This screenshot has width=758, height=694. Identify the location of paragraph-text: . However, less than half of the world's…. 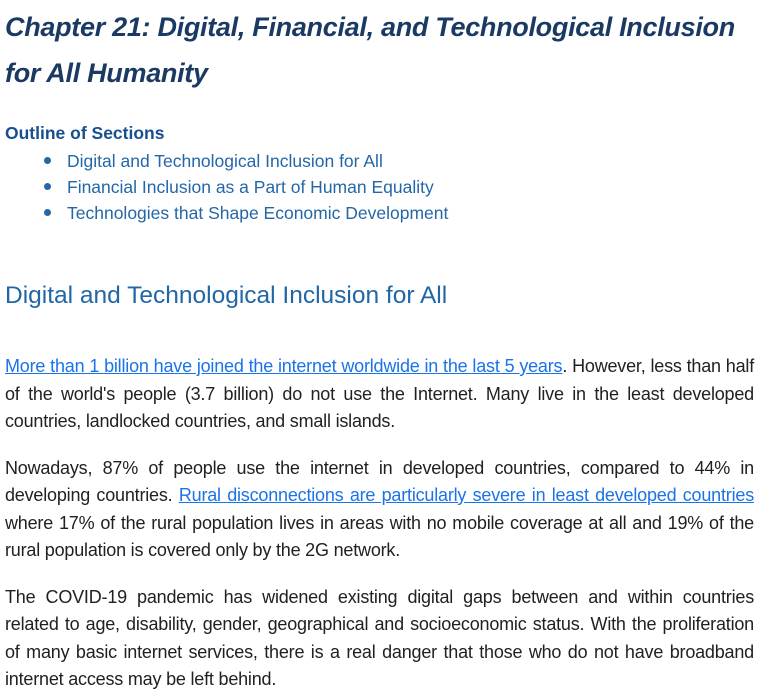
(380, 393).